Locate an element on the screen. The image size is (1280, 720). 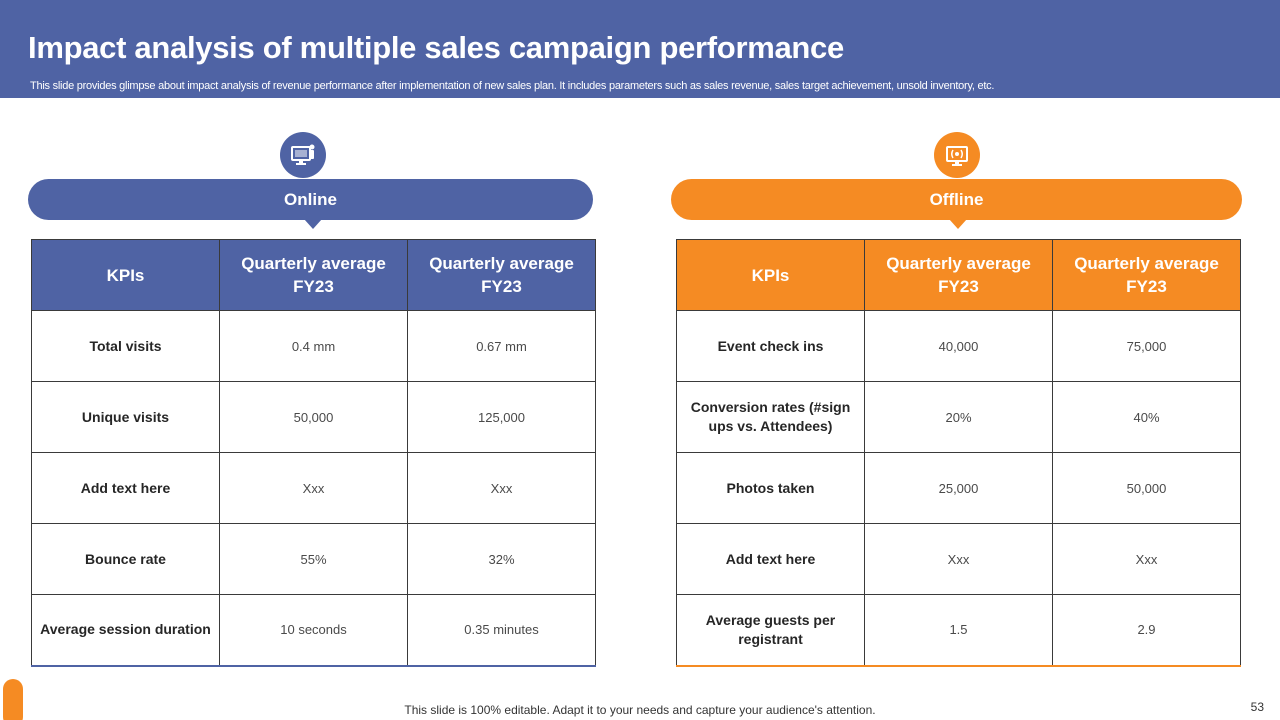
table-row: Average guests per registrant 1.5 2.9 is located at coordinates (958, 630).